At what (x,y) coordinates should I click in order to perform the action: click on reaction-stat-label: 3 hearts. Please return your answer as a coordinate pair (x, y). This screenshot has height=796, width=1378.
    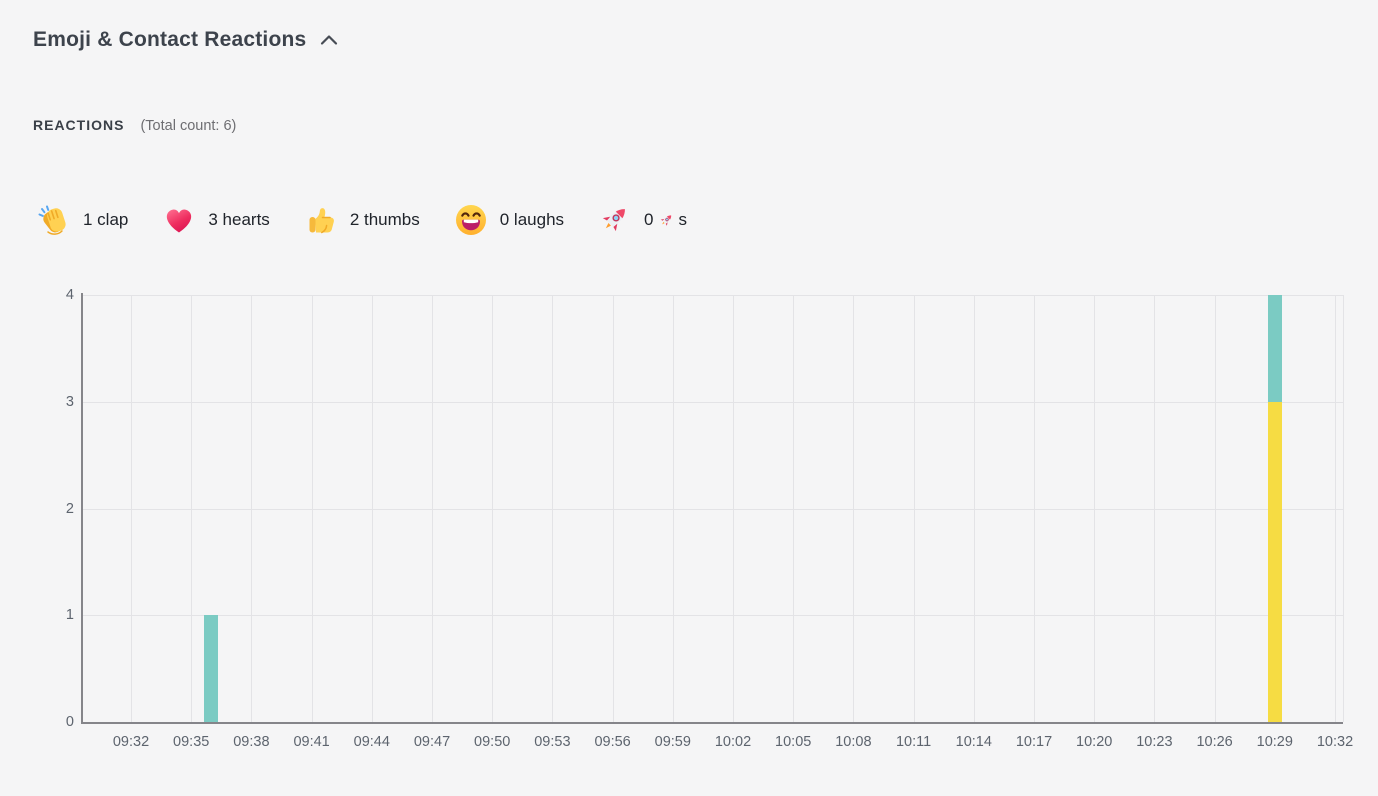
    Looking at the image, I should click on (238, 220).